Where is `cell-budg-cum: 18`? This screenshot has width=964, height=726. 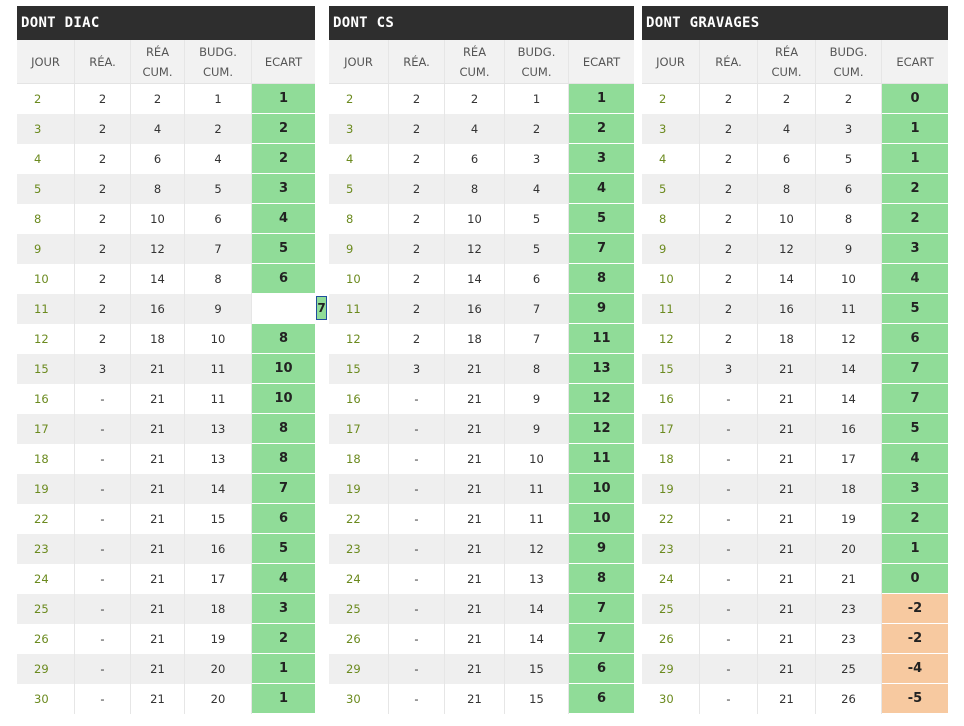
cell-budg-cum: 18 is located at coordinates (849, 489).